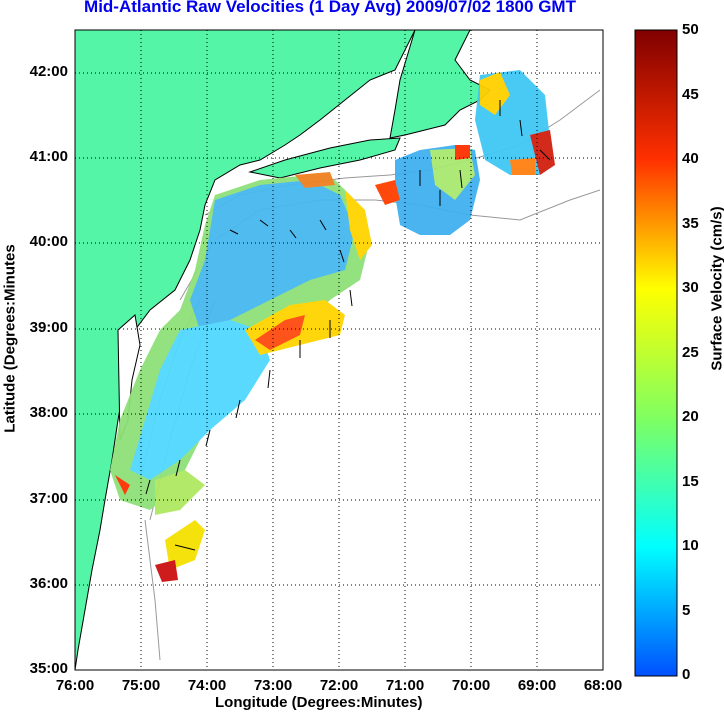 The image size is (724, 714). What do you see at coordinates (686, 610) in the screenshot?
I see `colorbar-tick: 5` at bounding box center [686, 610].